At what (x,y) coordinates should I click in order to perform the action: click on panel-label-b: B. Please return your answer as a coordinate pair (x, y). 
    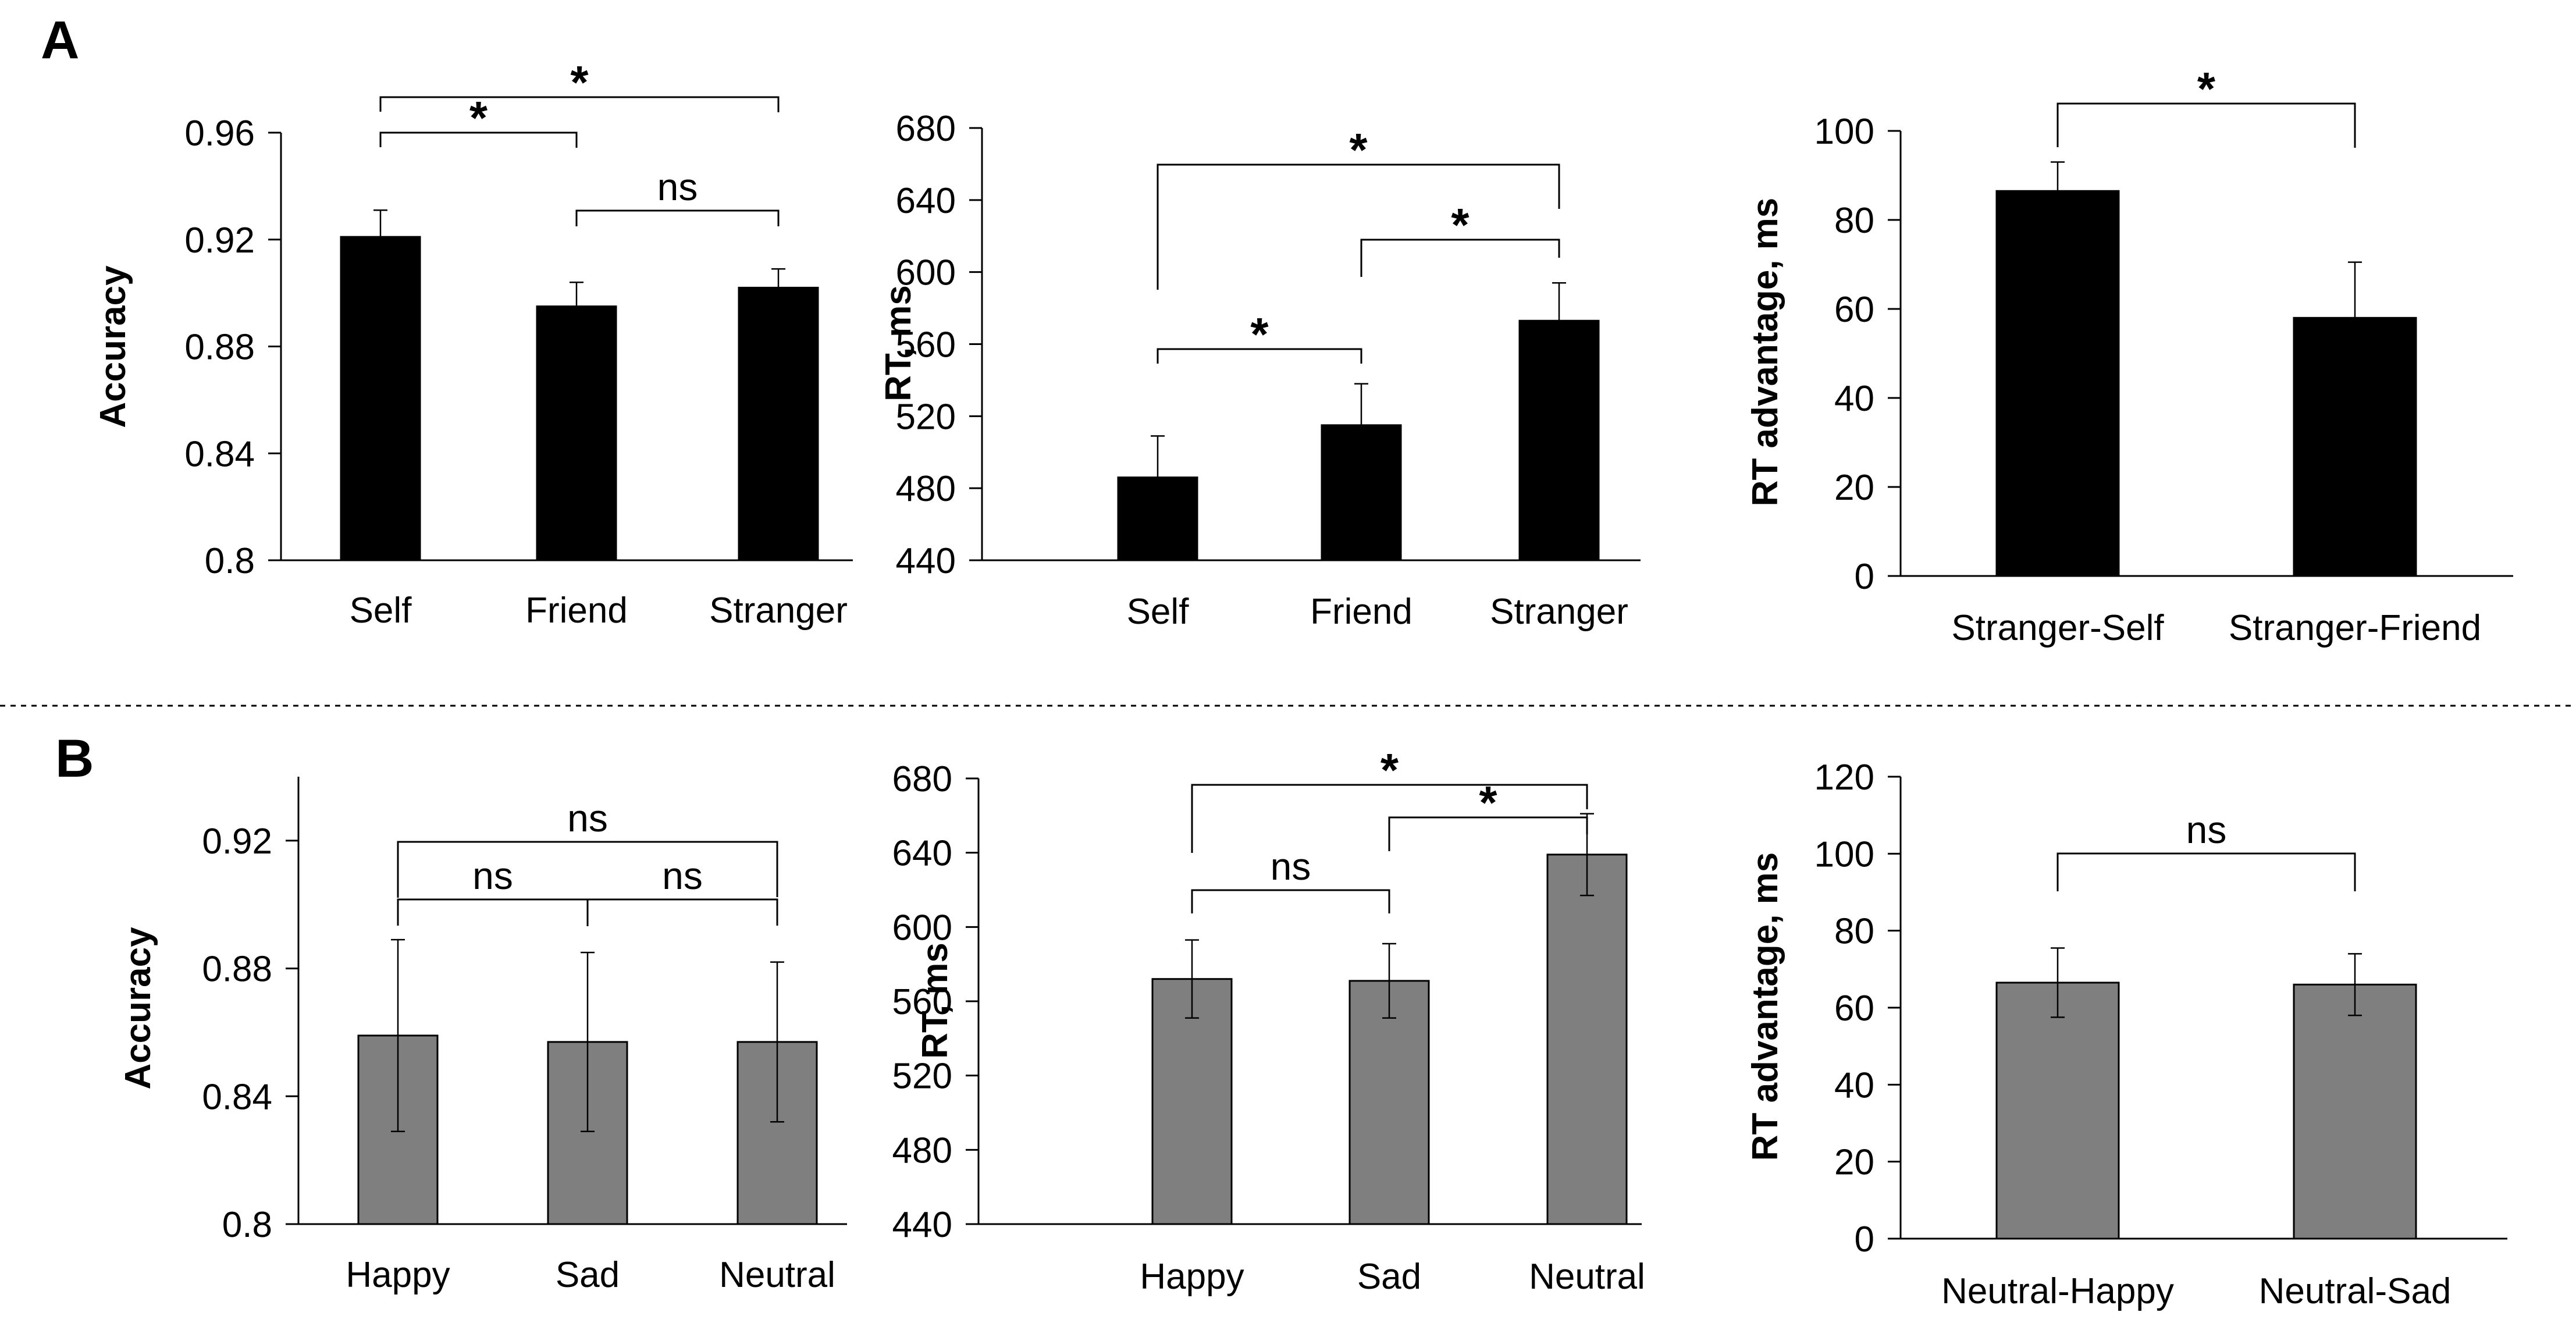
    Looking at the image, I should click on (74, 759).